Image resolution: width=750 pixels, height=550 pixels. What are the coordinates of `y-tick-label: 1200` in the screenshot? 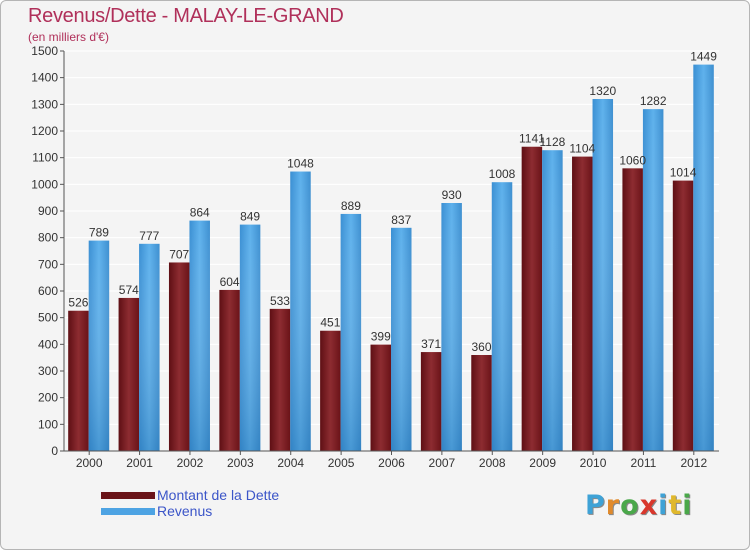 It's located at (44, 131).